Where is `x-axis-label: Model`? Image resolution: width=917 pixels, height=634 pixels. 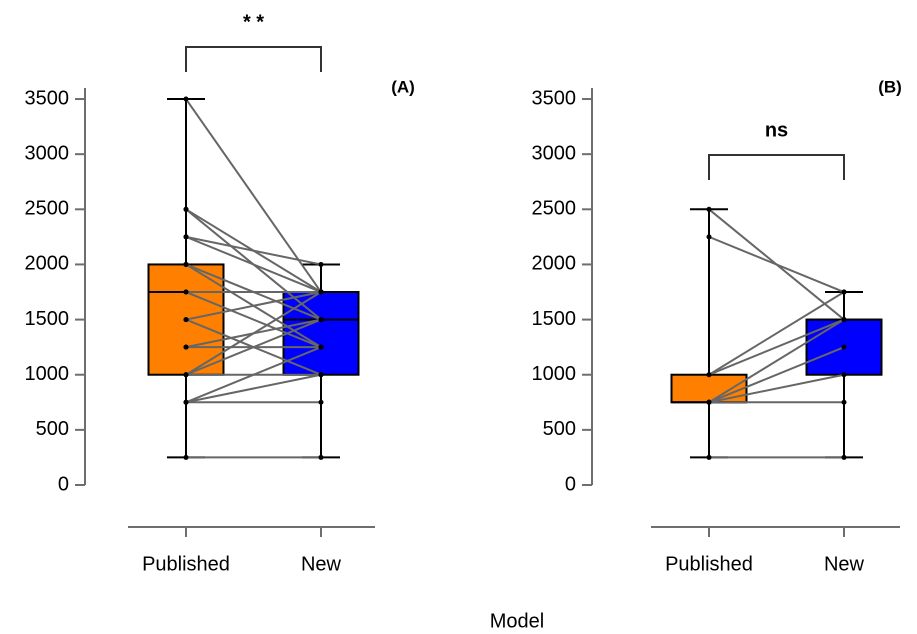 x-axis-label: Model is located at coordinates (517, 621).